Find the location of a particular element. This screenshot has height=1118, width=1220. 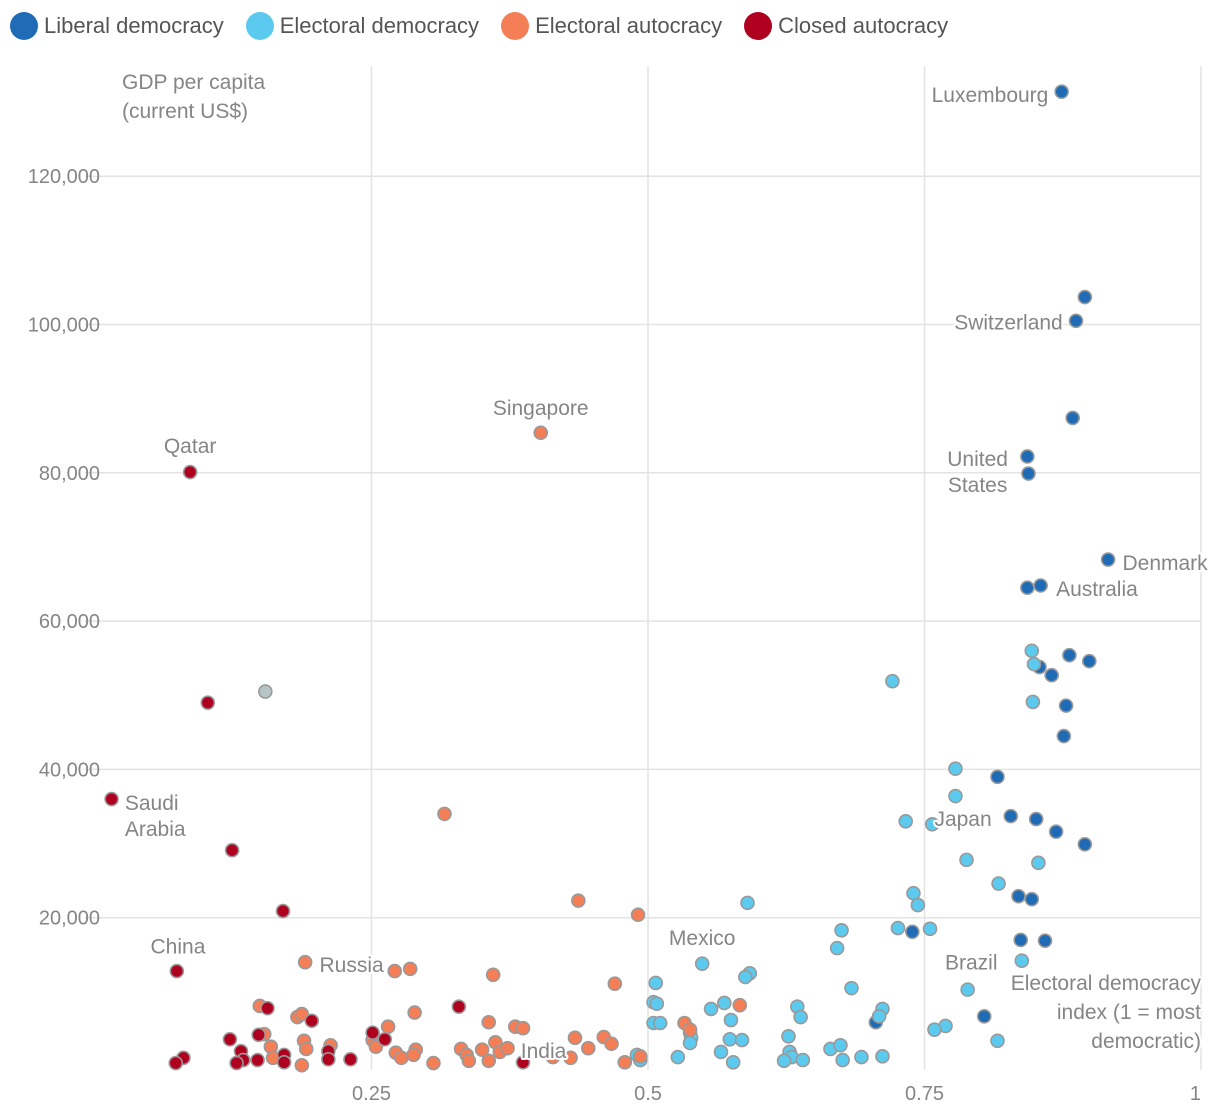

legend-item-liberal-democracy: Liberal democracy is located at coordinates (117, 26).